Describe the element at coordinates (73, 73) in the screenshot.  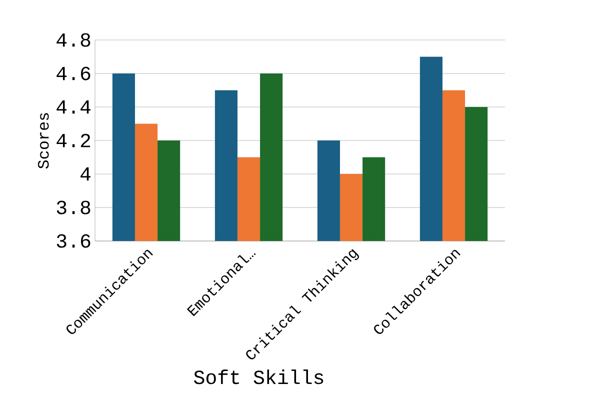
I see `y-tick-label: 4.6` at that location.